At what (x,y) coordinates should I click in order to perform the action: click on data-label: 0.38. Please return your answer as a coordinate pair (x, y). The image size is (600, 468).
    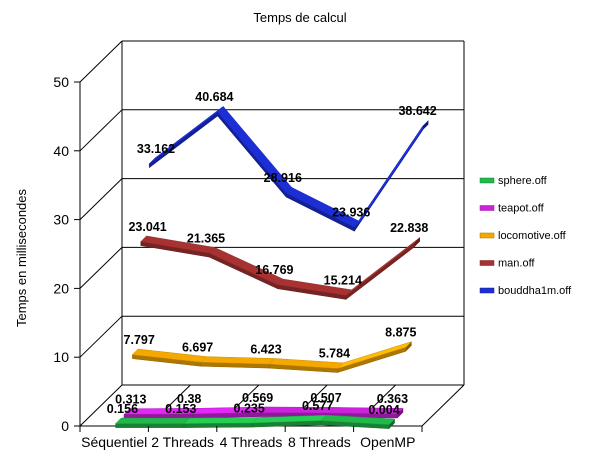
    Looking at the image, I should click on (189, 399).